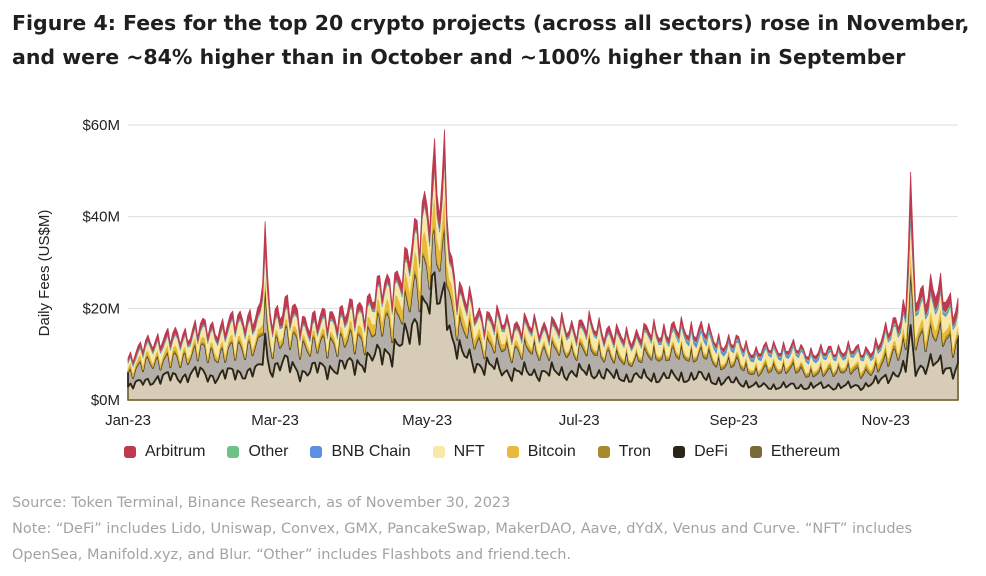  I want to click on legend-label: Ethereum, so click(805, 451).